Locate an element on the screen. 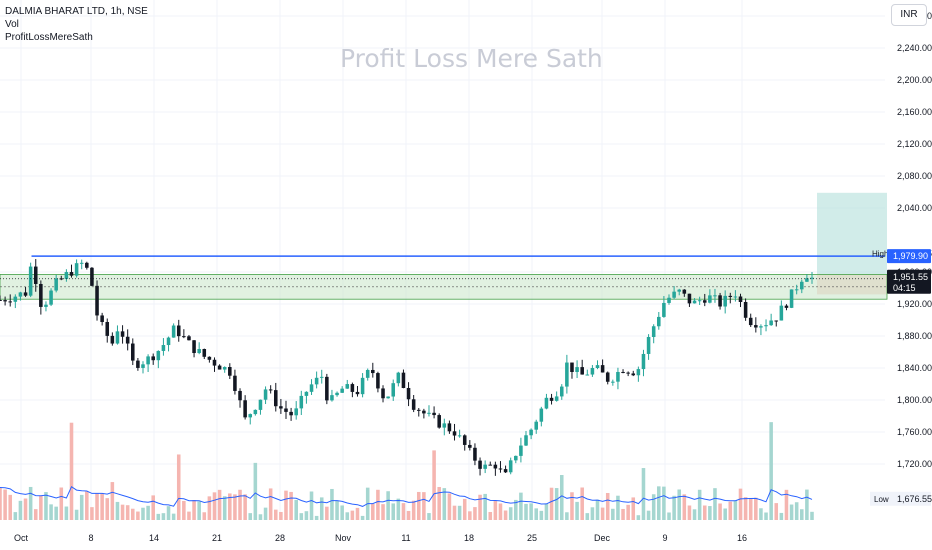 The height and width of the screenshot is (550, 932). price-tick-label: 2,040.00 is located at coordinates (914, 208).